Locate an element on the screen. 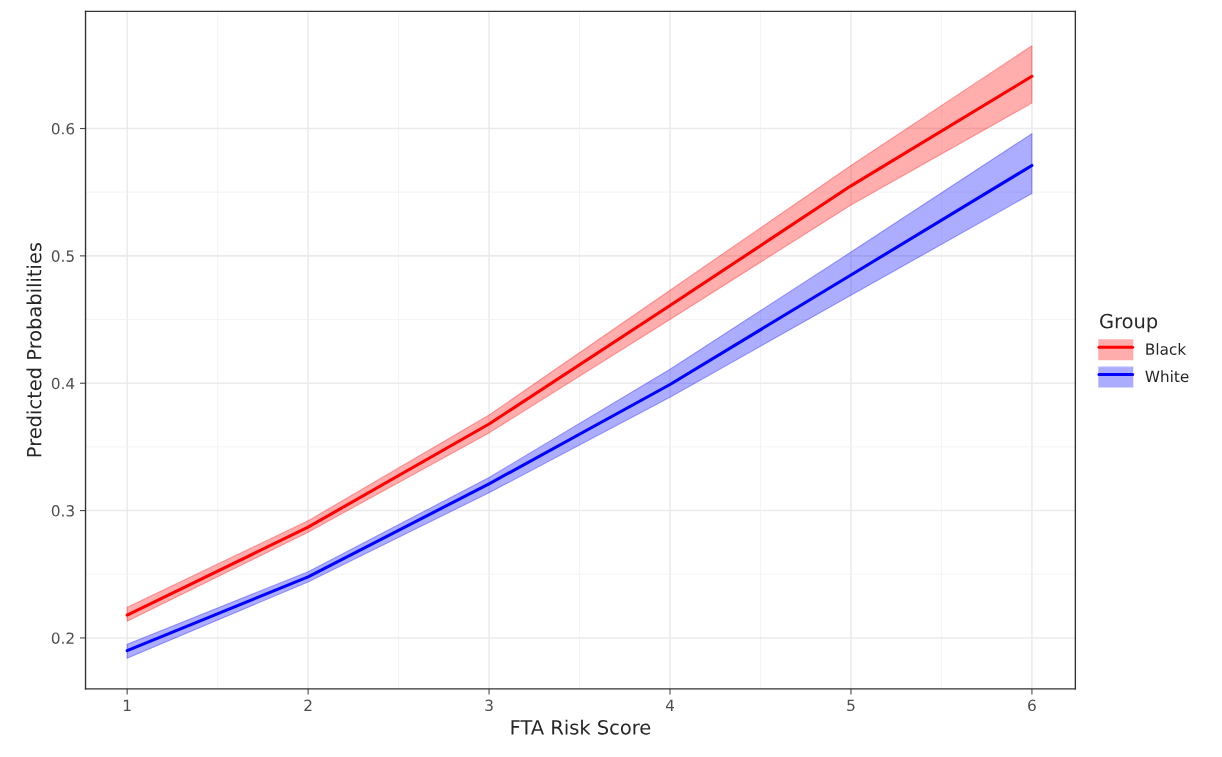 The height and width of the screenshot is (757, 1222). x-tick-label: 6 is located at coordinates (1032, 705).